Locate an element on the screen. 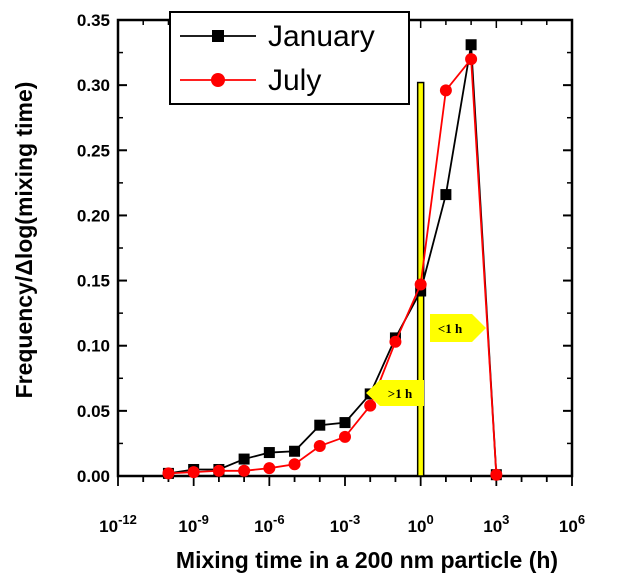 The height and width of the screenshot is (586, 625). y-tick-label: 0.25 is located at coordinates (93, 150).